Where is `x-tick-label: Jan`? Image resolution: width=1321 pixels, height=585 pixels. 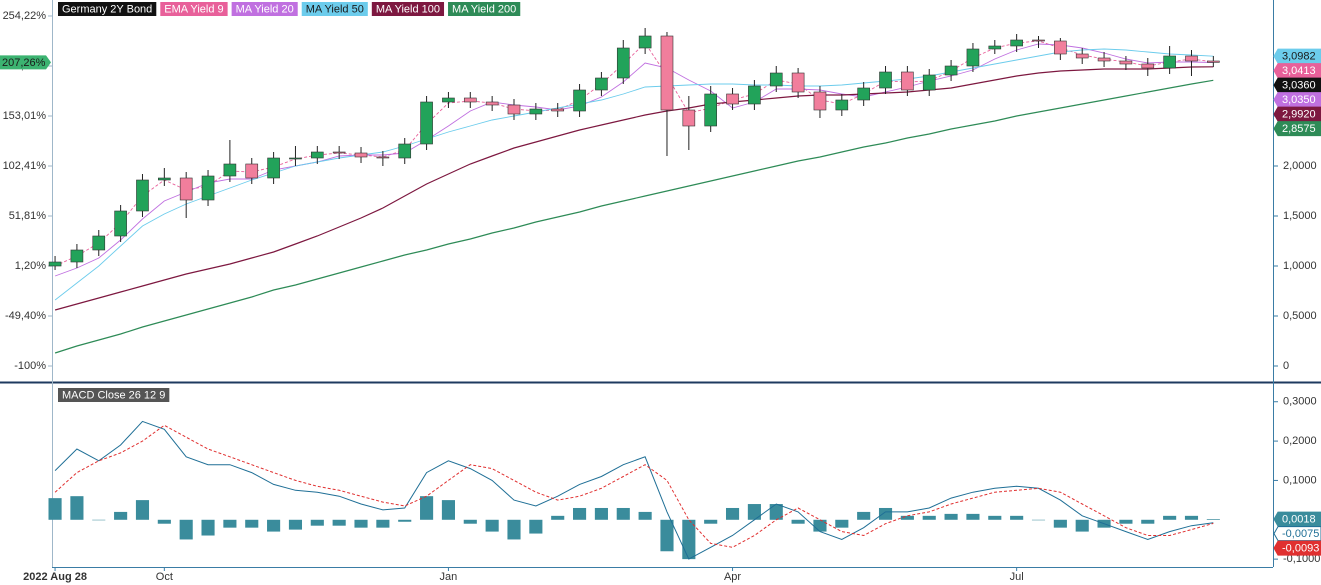
x-tick-label: Jan is located at coordinates (449, 577).